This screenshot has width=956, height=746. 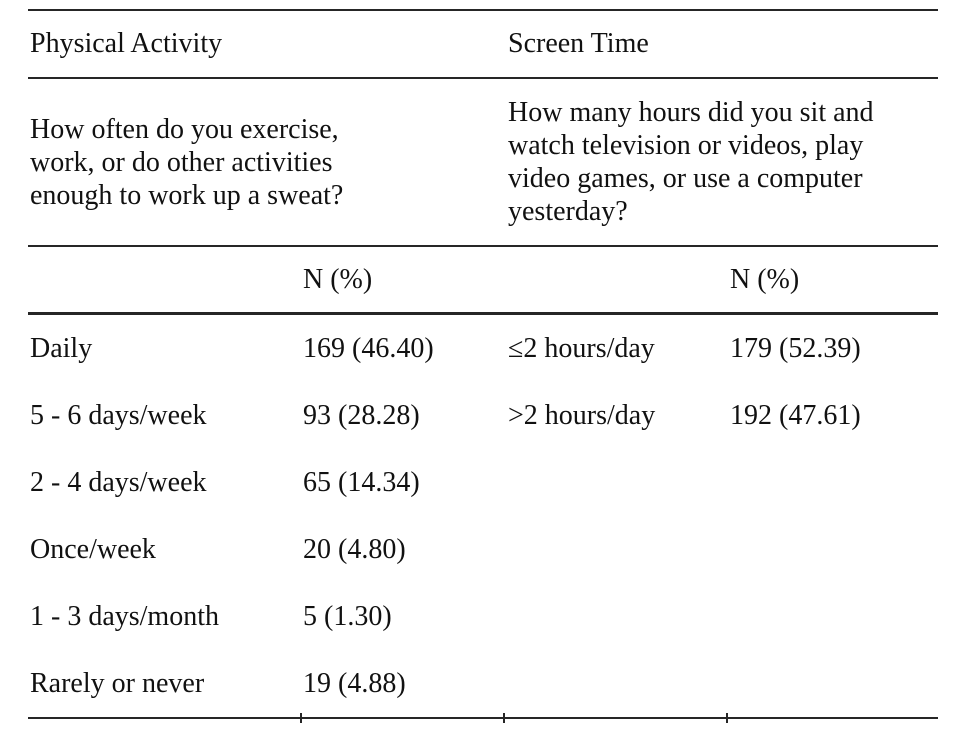 I want to click on section-title-physical-activity: Physical Activity, so click(x=126, y=43).